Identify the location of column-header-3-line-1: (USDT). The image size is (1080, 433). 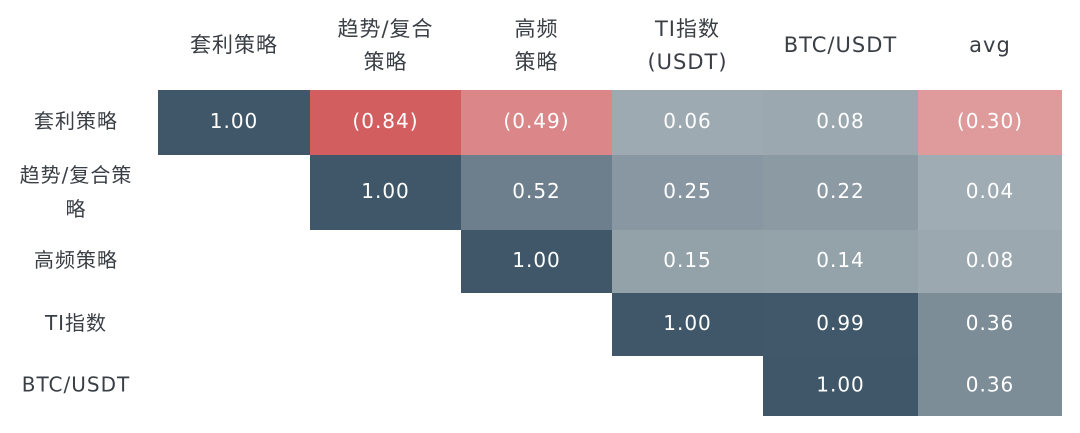
(687, 62).